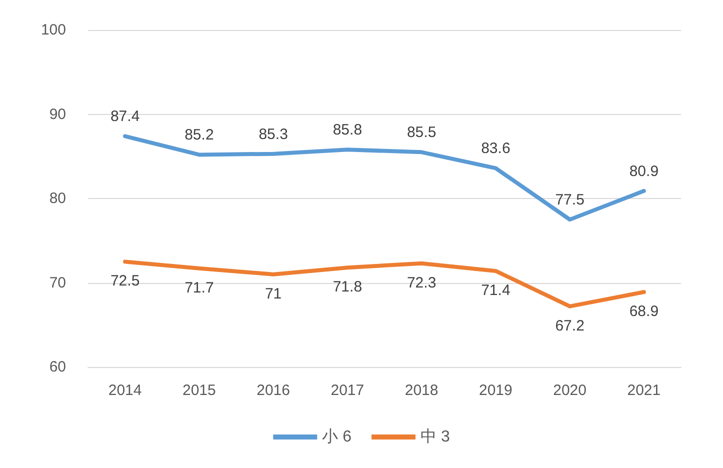  What do you see at coordinates (644, 171) in the screenshot?
I see `data-label: 80.9` at bounding box center [644, 171].